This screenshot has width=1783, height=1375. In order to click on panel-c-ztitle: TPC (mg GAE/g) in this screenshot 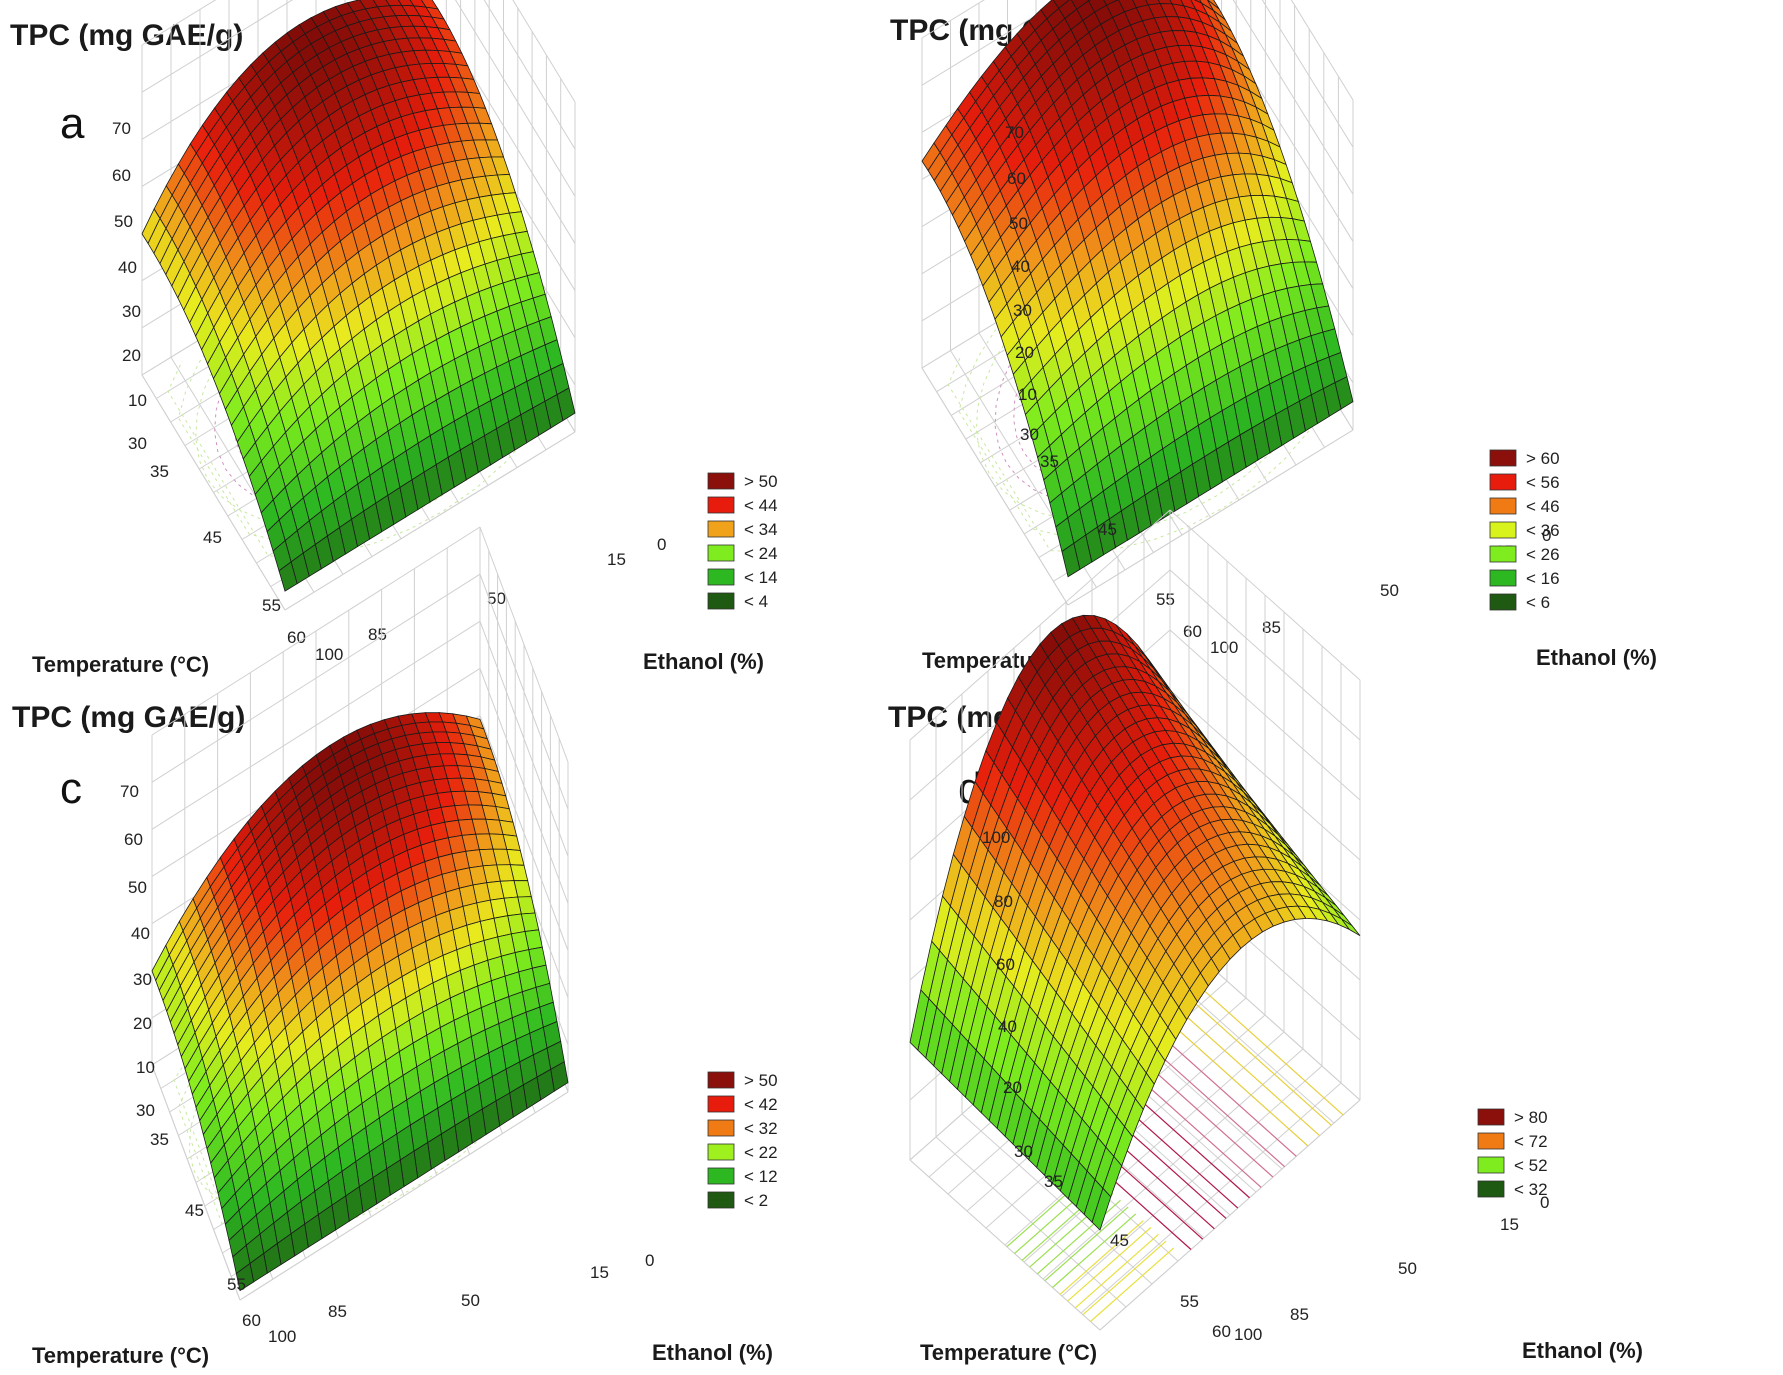, I will do `click(128, 717)`.